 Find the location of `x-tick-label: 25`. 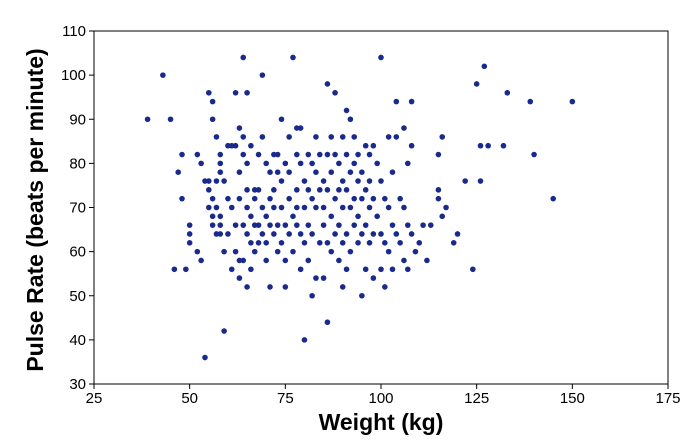

x-tick-label: 25 is located at coordinates (94, 398).